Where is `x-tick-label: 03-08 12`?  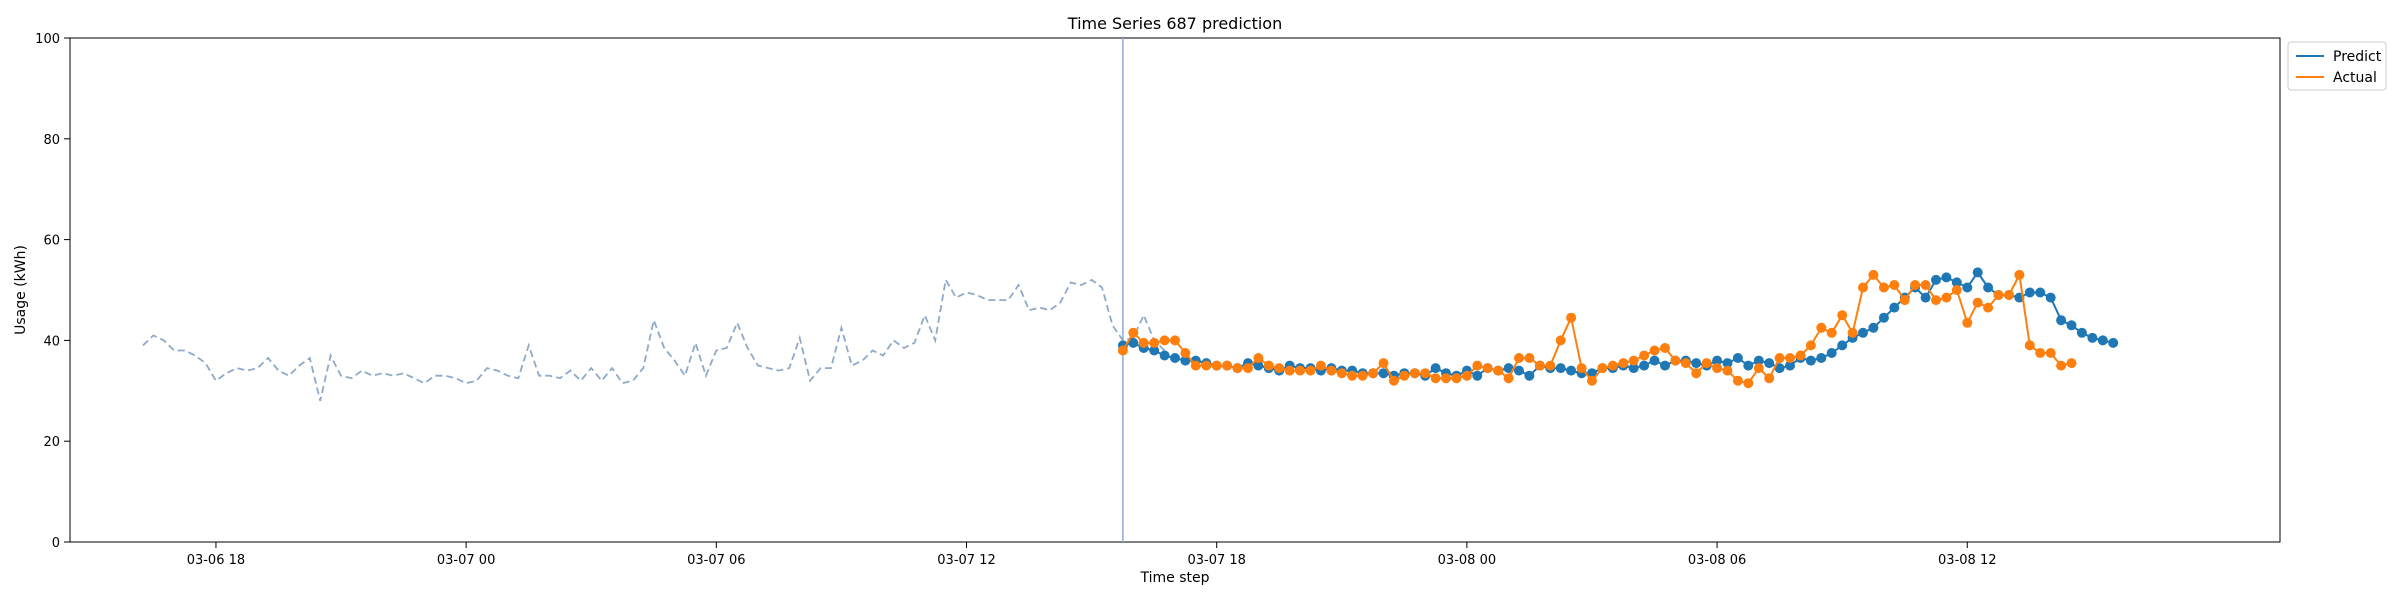 x-tick-label: 03-08 12 is located at coordinates (1967, 560).